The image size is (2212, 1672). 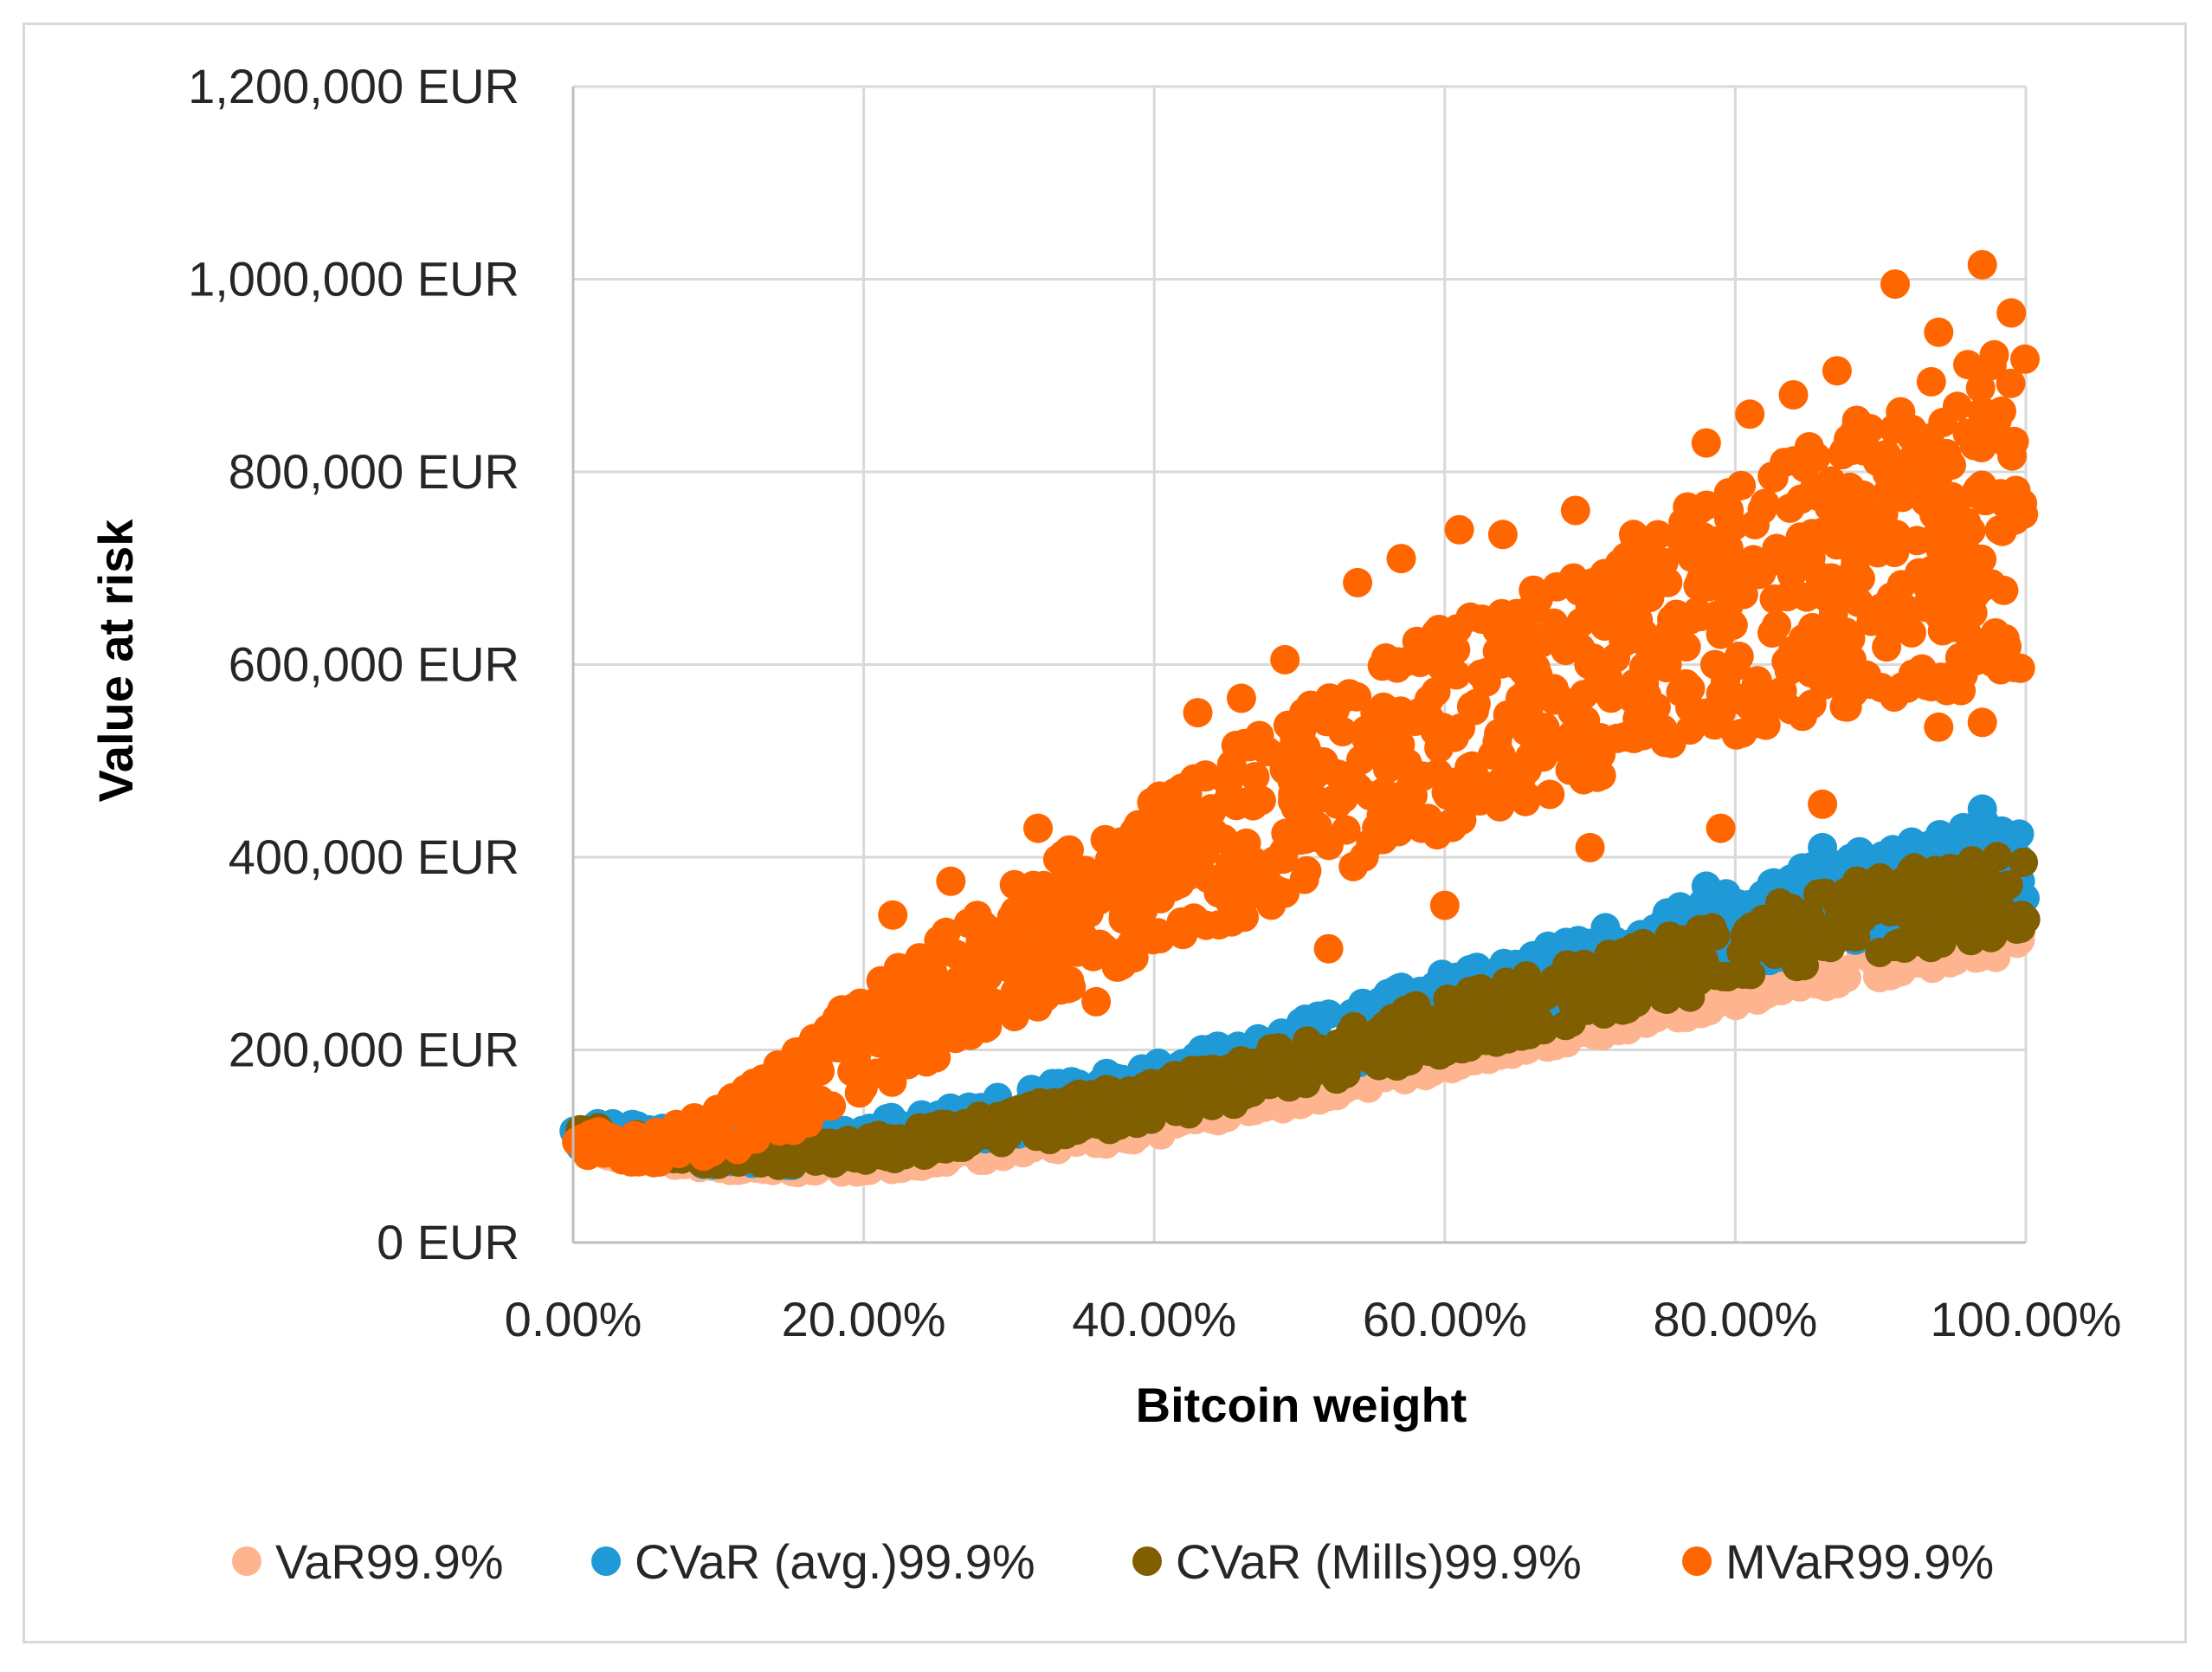 What do you see at coordinates (1313, 1319) in the screenshot?
I see `x-tick-labels: 0.00% 20.00% 40.00% 60.00% 80.00% 100.00%` at bounding box center [1313, 1319].